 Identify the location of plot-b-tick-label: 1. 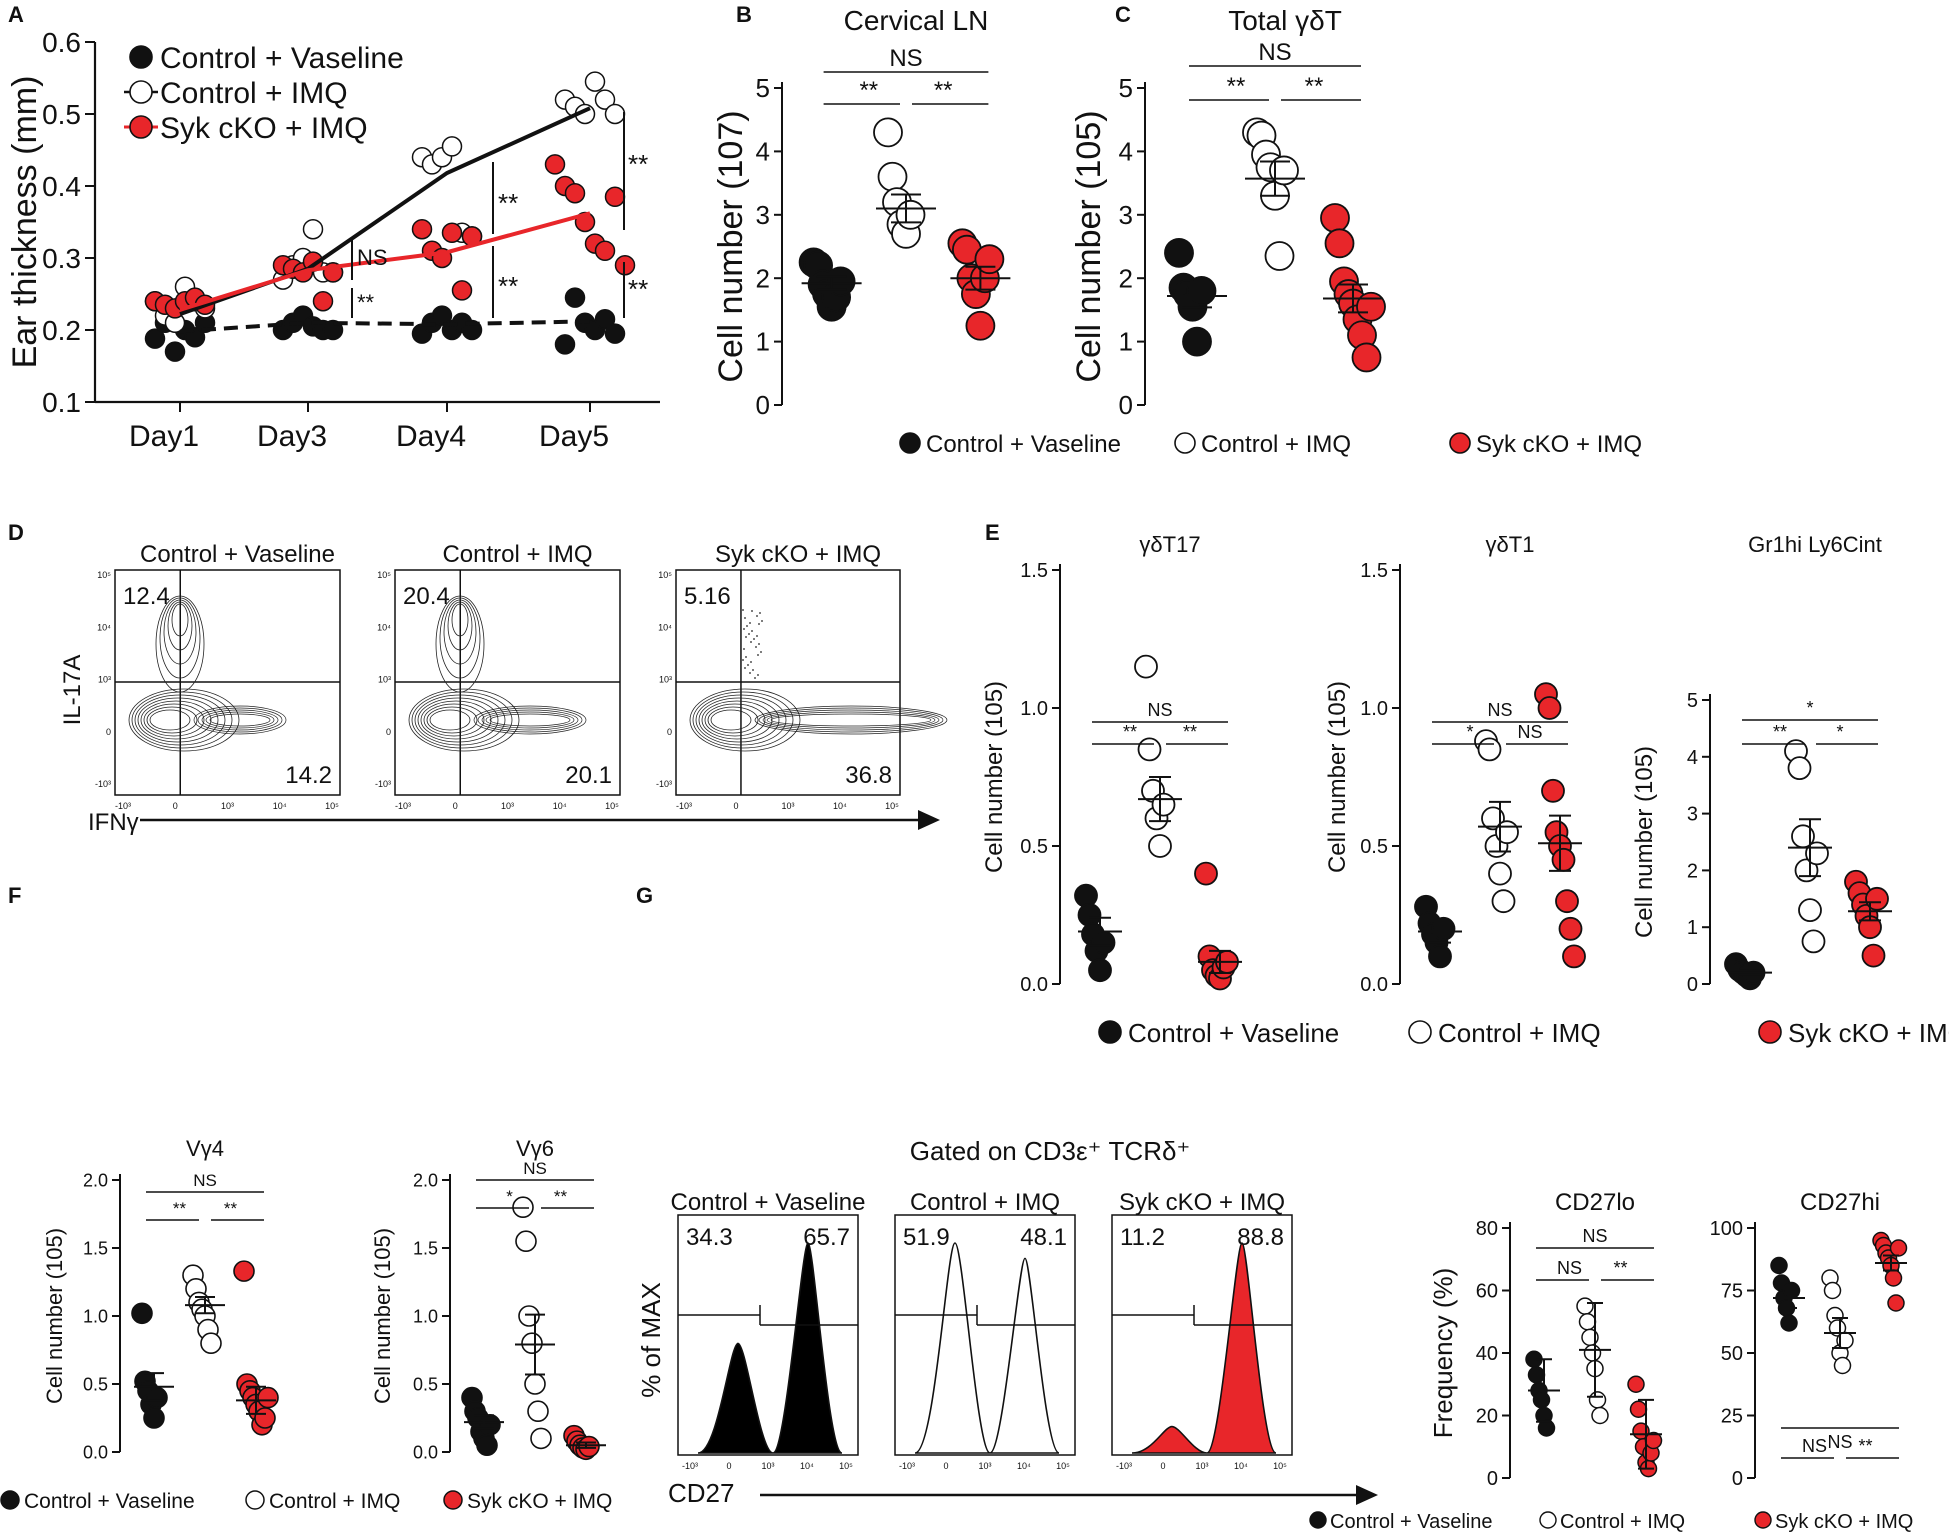
(763, 342).